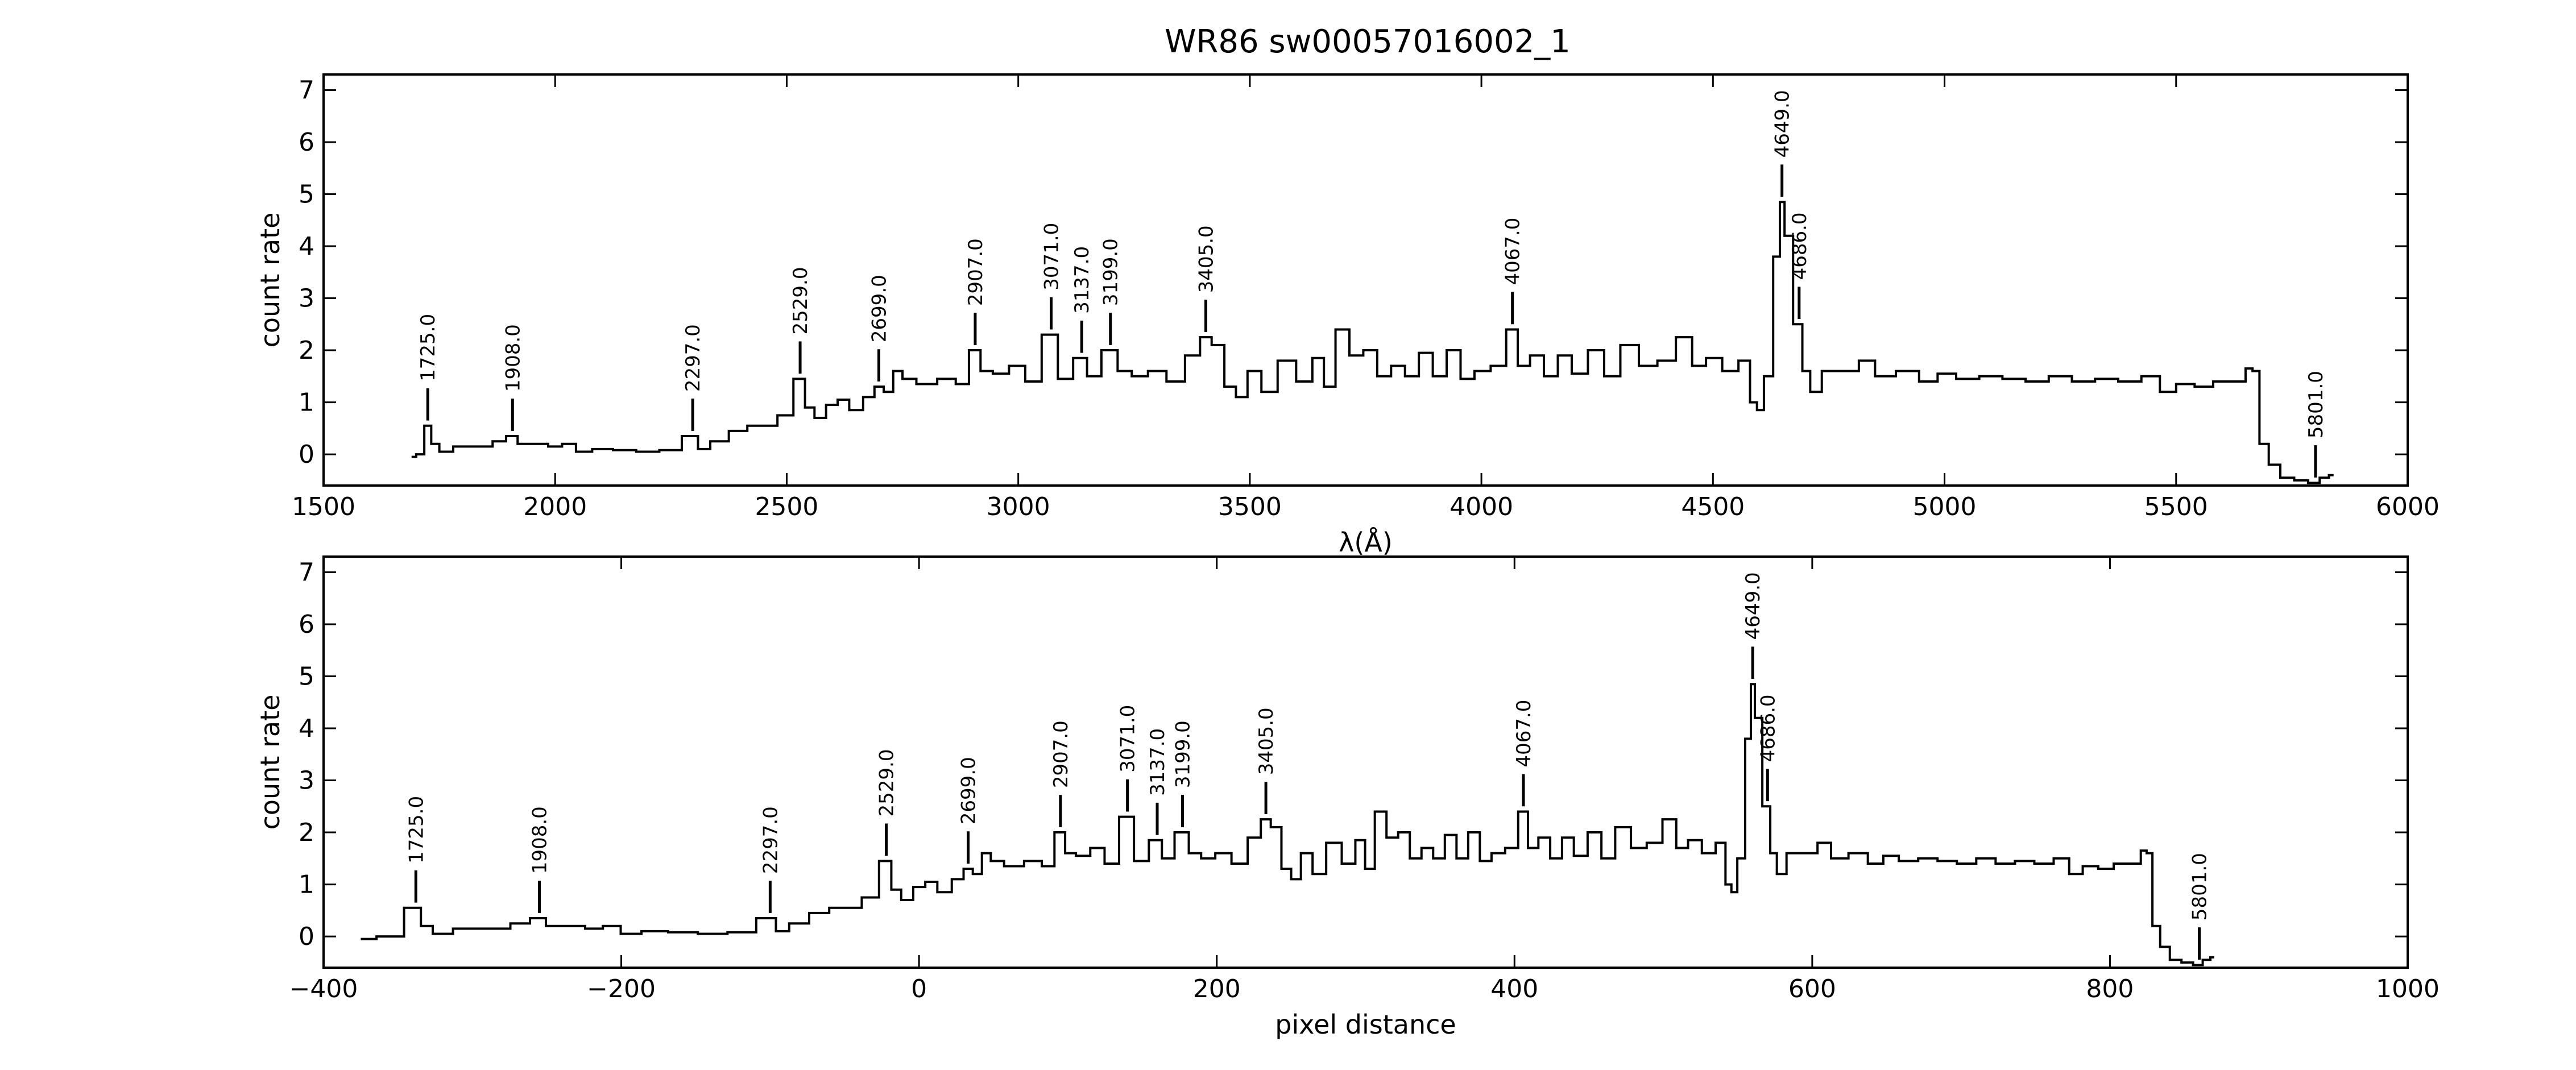 Image resolution: width=2576 pixels, height=1070 pixels. I want to click on x-tick-label: 3000, so click(1018, 507).